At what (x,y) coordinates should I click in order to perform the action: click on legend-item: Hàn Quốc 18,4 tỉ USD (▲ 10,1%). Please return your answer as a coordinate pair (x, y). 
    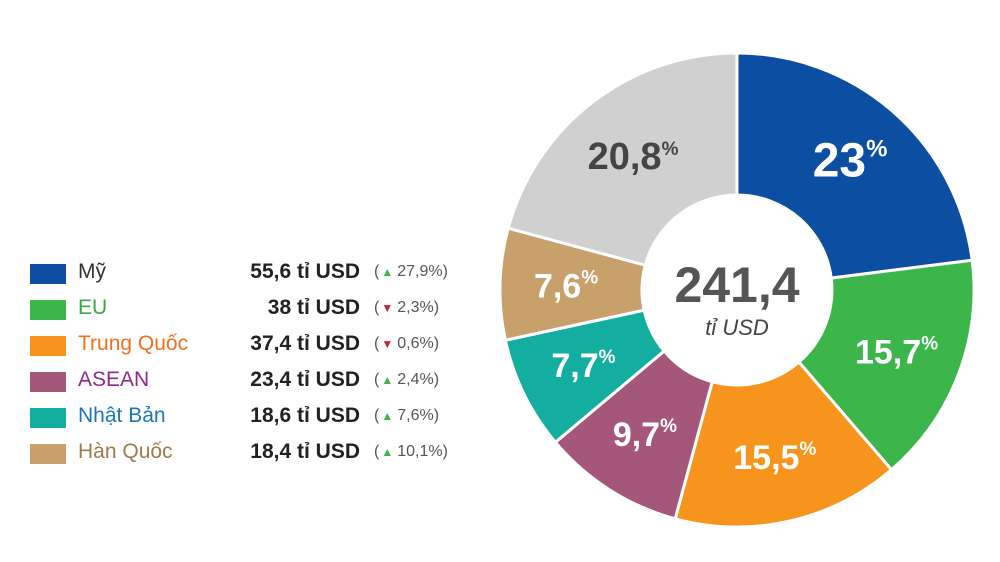
    Looking at the image, I should click on (255, 456).